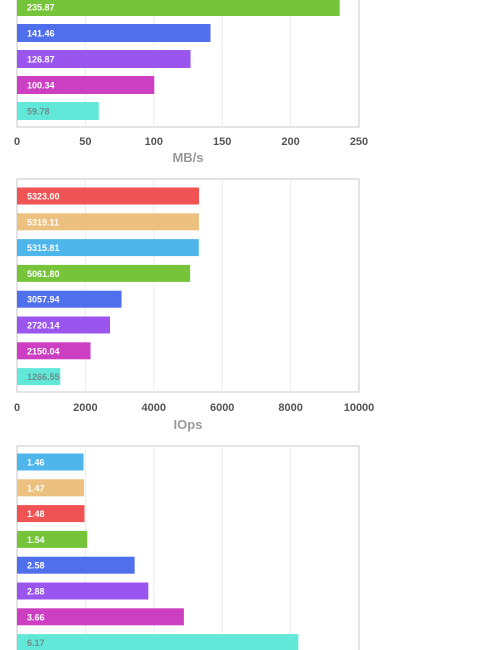  What do you see at coordinates (85, 408) in the screenshot?
I see `x-tick-label: 2000` at bounding box center [85, 408].